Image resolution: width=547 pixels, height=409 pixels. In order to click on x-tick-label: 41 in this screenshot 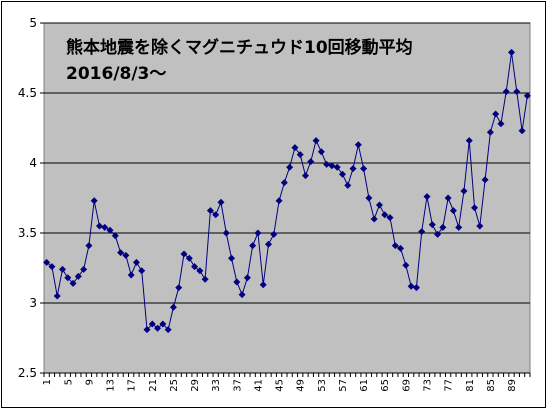, I will do `click(258, 385)`.